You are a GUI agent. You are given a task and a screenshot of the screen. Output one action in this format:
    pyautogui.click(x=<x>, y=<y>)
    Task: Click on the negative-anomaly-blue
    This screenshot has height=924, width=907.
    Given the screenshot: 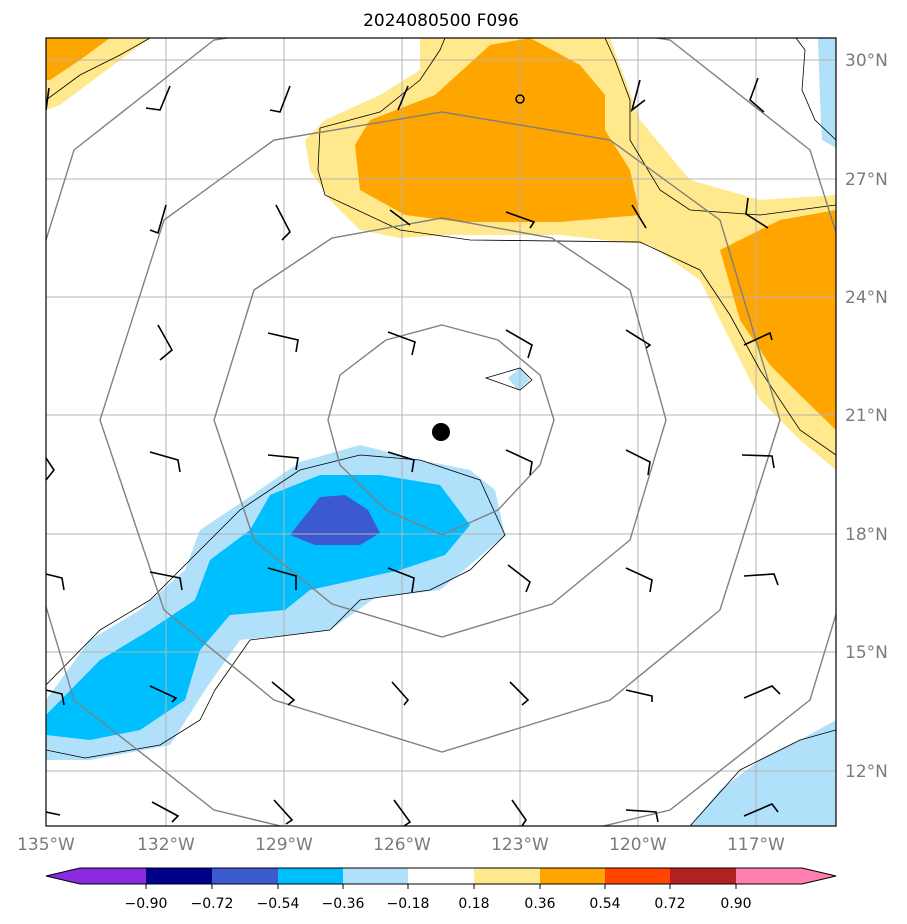 What is the action you would take?
    pyautogui.click(x=335, y=520)
    